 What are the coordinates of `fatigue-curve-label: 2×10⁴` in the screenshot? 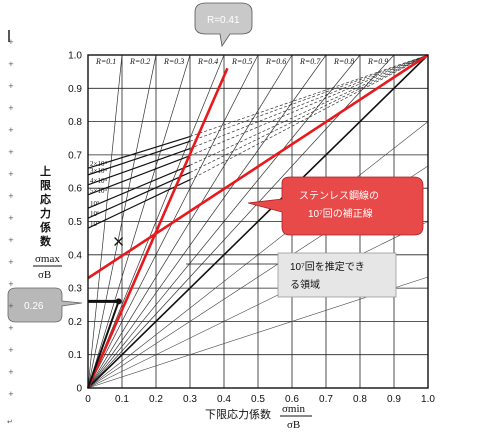 It's located at (98, 164).